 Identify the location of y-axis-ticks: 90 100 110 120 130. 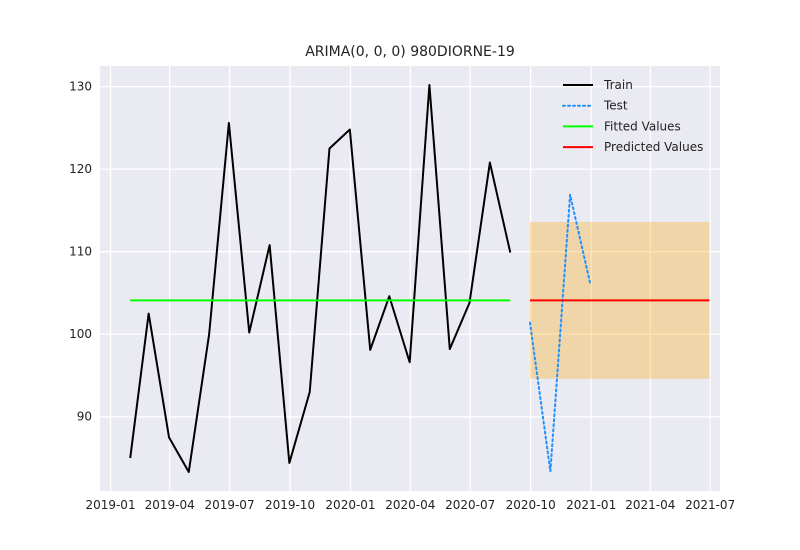
(80, 252).